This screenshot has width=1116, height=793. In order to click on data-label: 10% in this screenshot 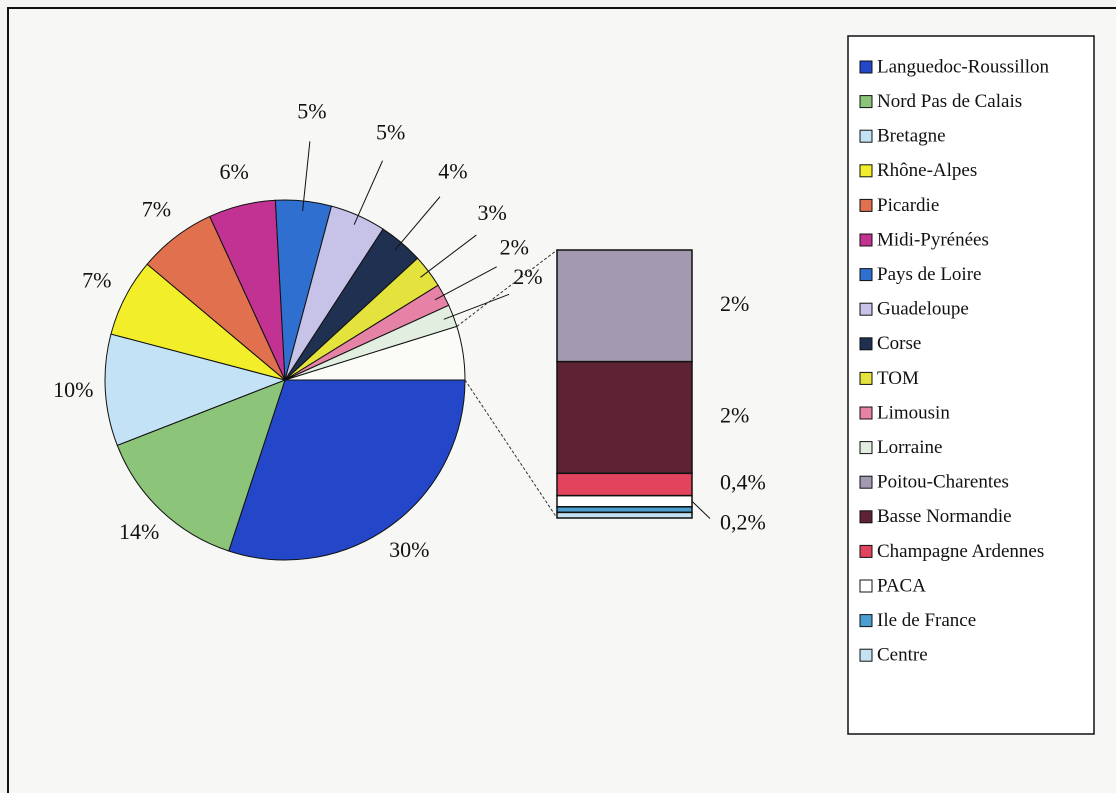, I will do `click(73, 389)`.